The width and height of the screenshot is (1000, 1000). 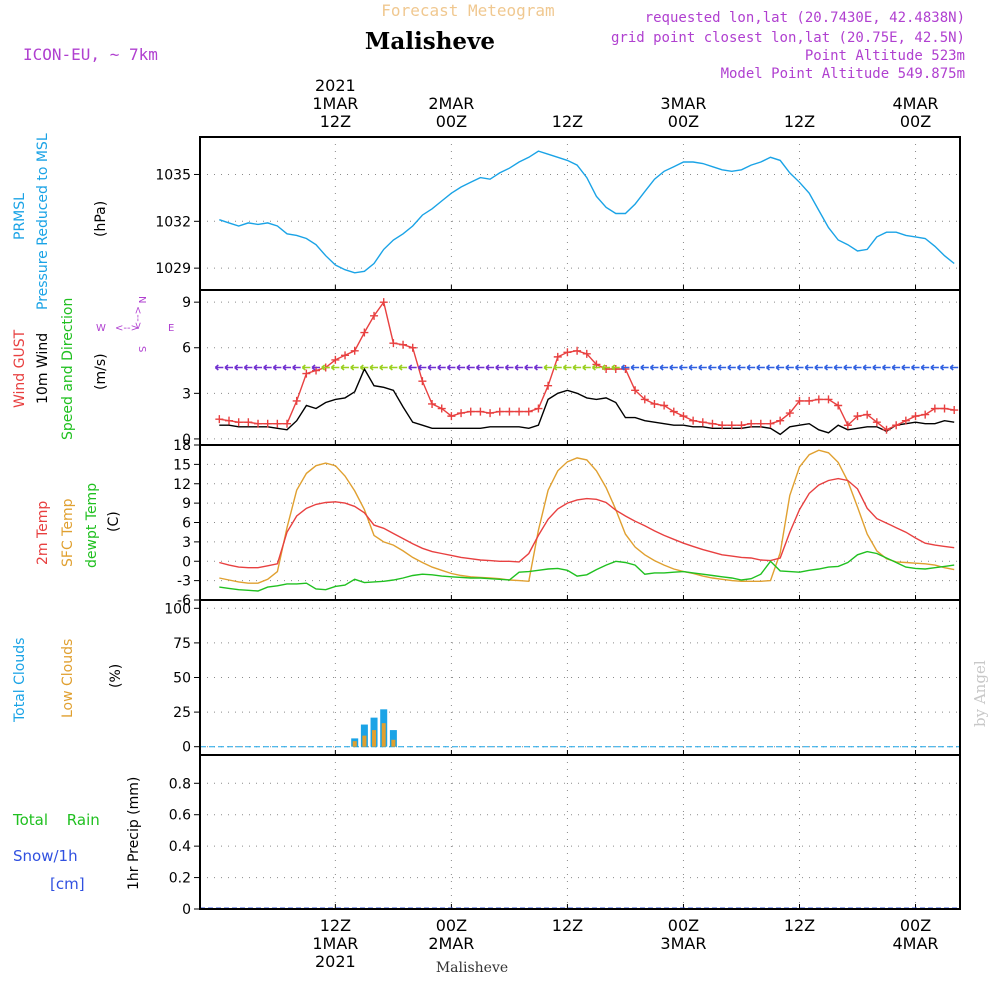 What do you see at coordinates (180, 784) in the screenshot?
I see `precip-ytick-label: 0.8` at bounding box center [180, 784].